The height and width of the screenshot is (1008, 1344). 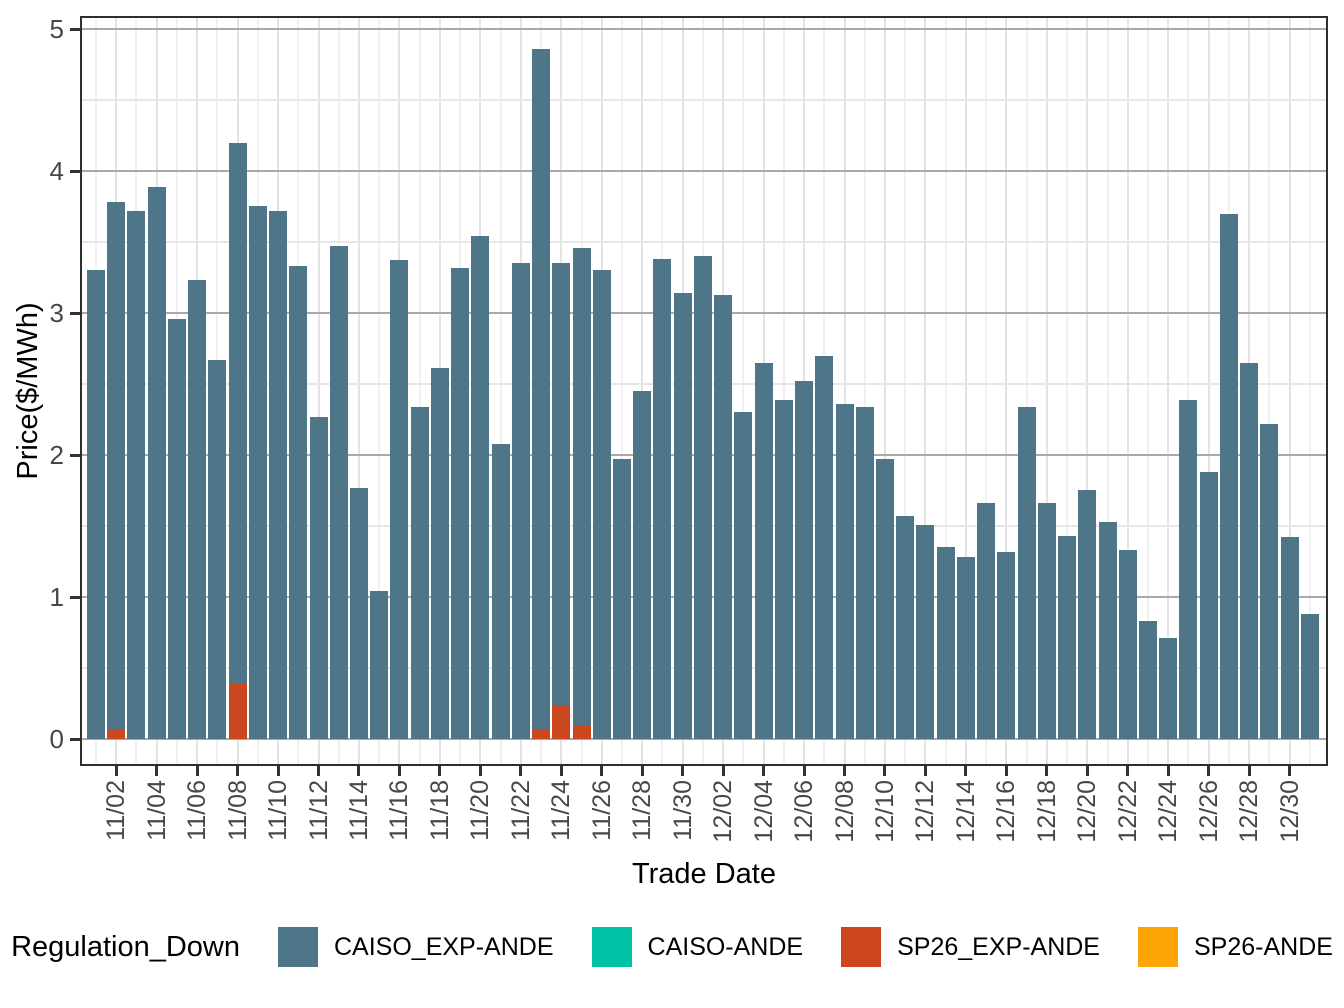 What do you see at coordinates (358, 810) in the screenshot?
I see `x-tick-label: 11/14` at bounding box center [358, 810].